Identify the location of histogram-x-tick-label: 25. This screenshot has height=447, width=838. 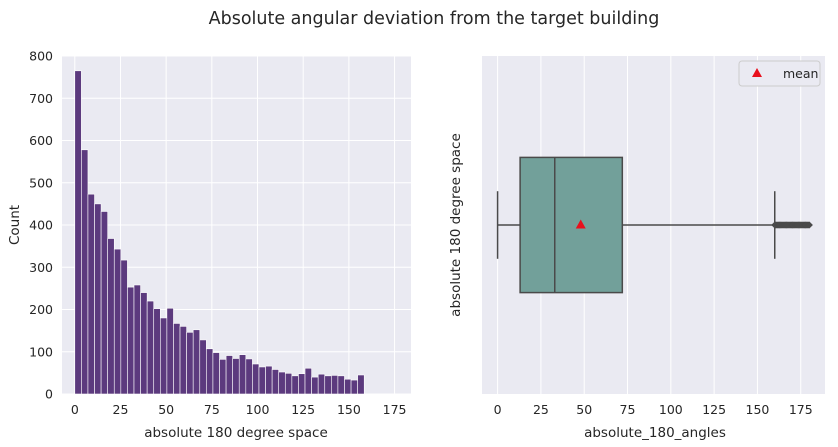
(121, 409).